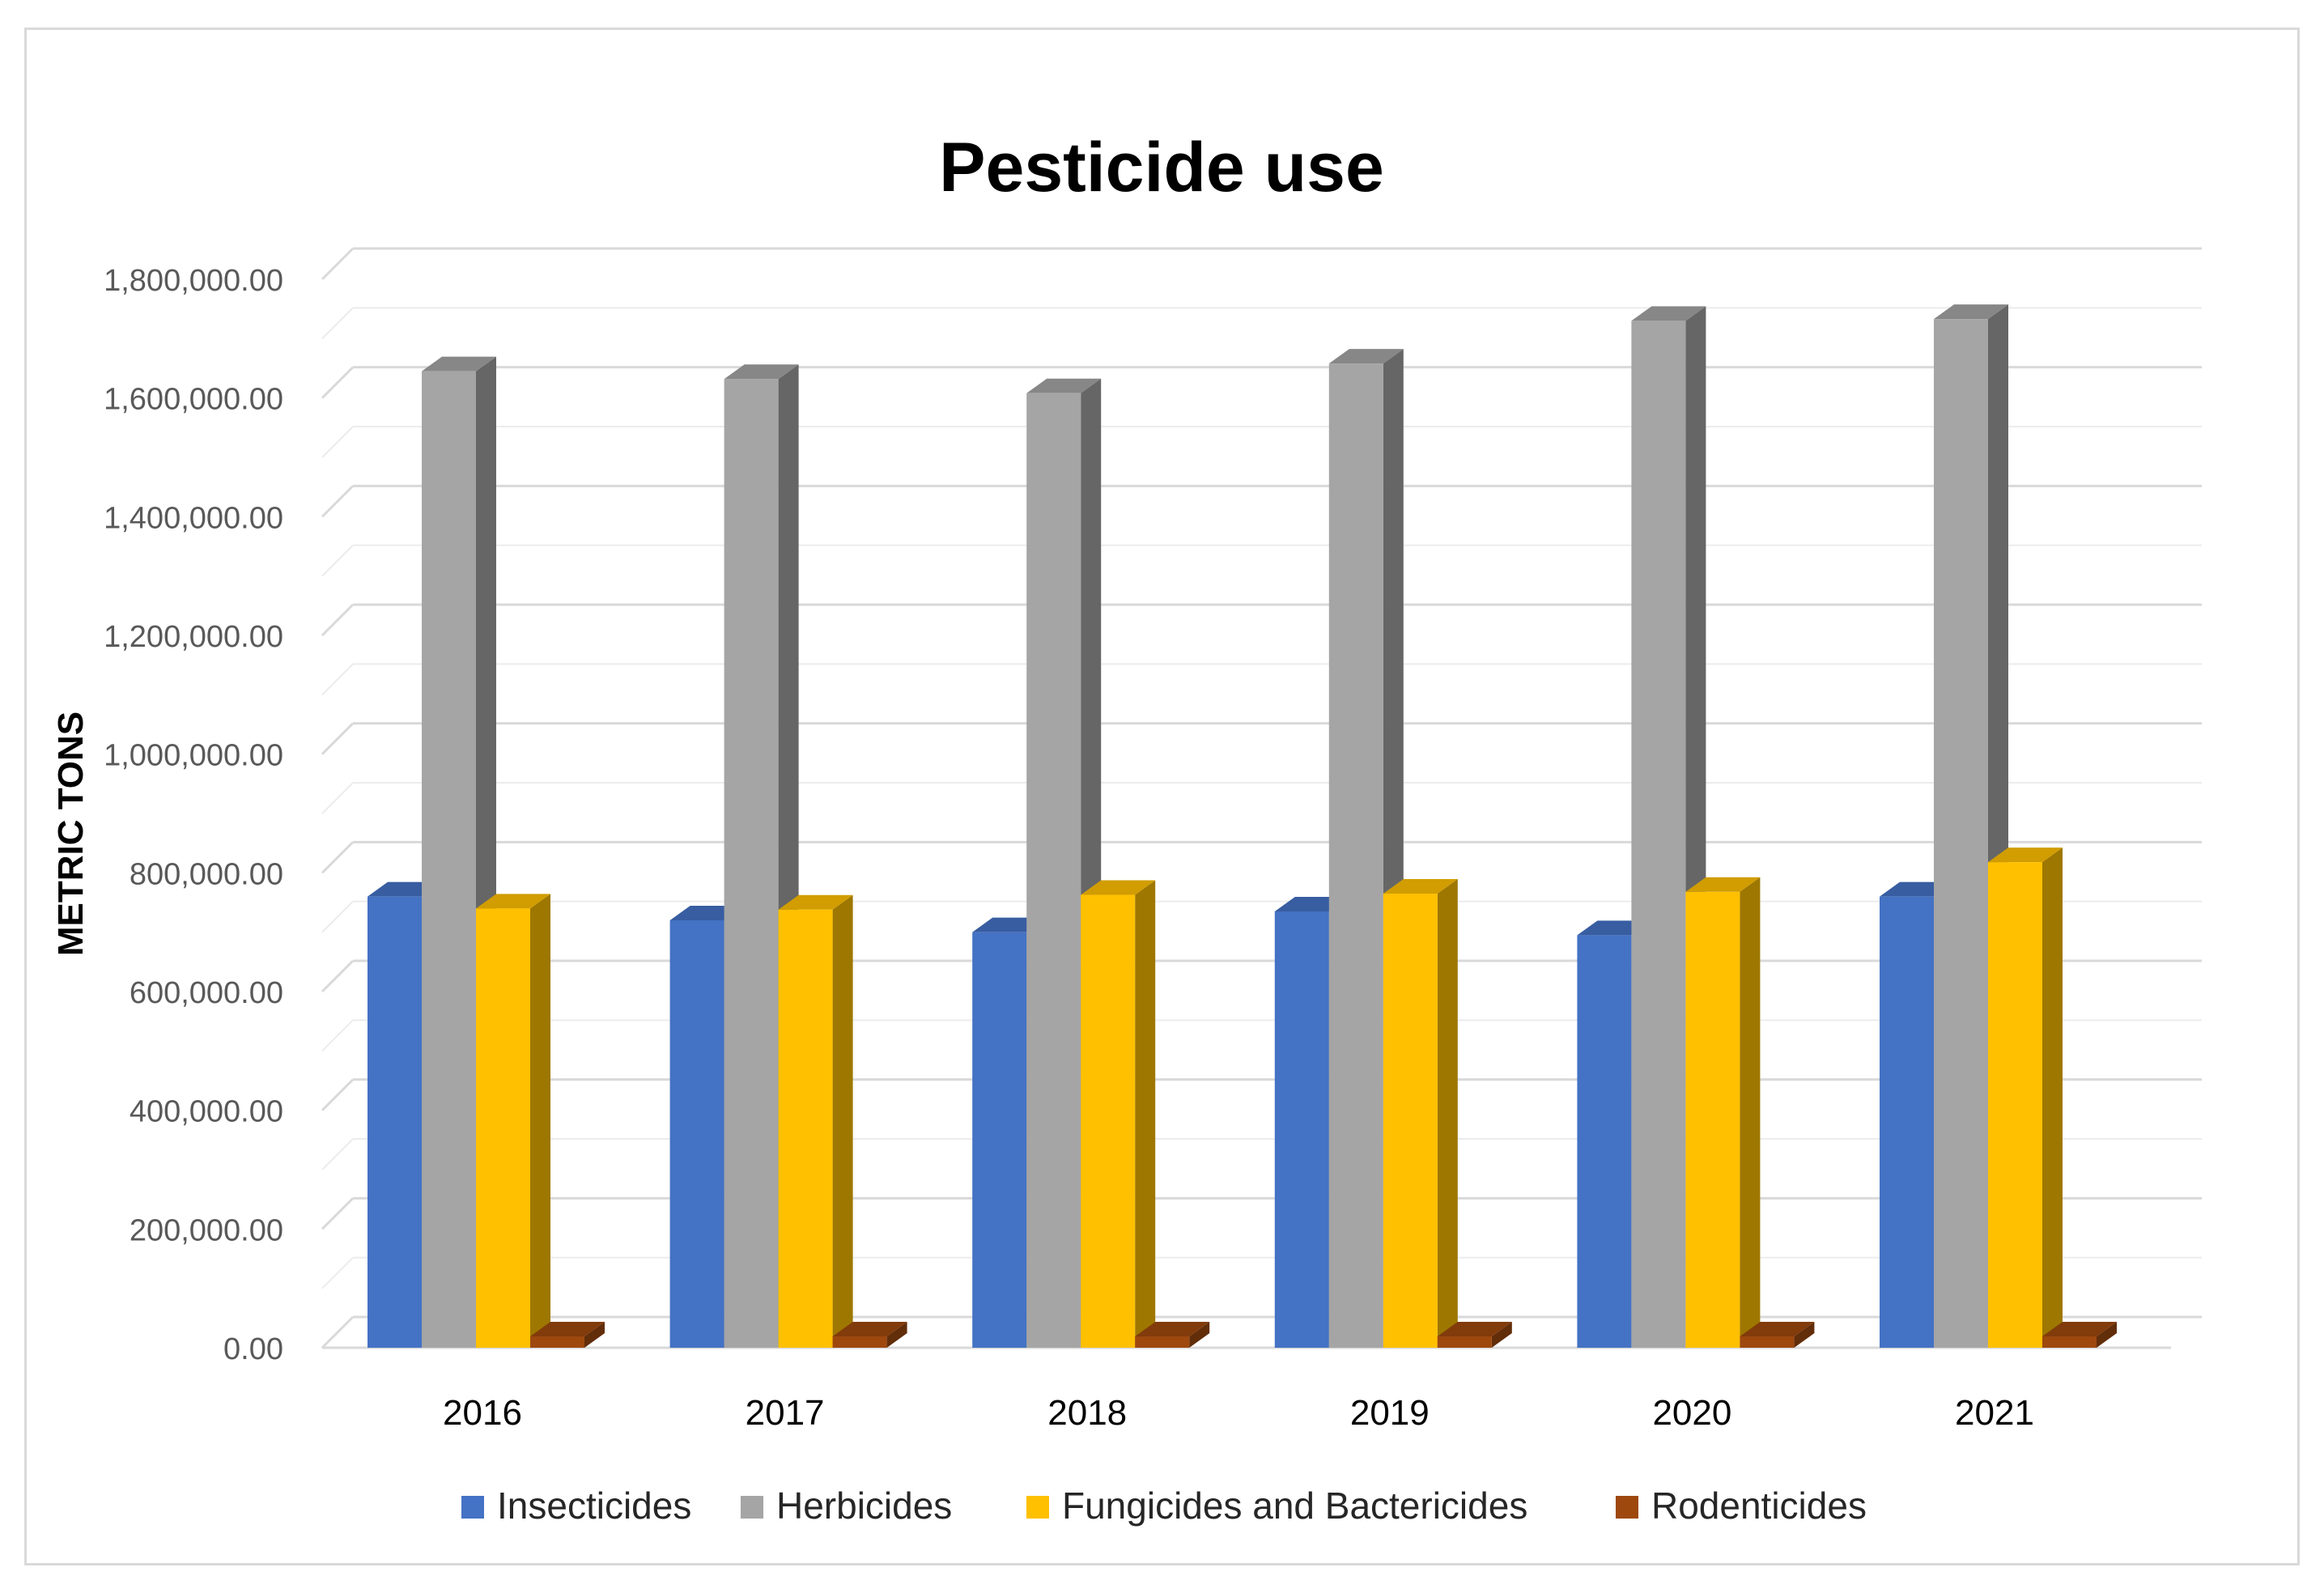  I want to click on x-tick-label: 2020, so click(1691, 1413).